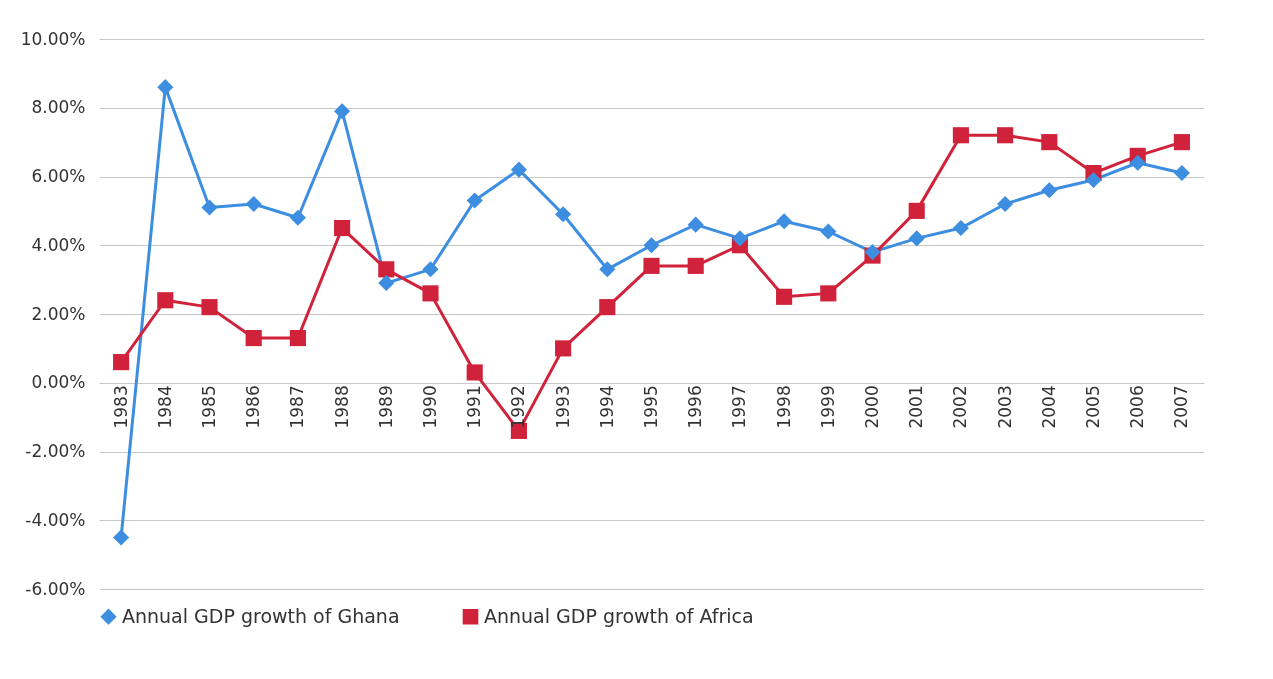  Describe the element at coordinates (1181, 407) in the screenshot. I see `x-tick-label: 2007` at that location.